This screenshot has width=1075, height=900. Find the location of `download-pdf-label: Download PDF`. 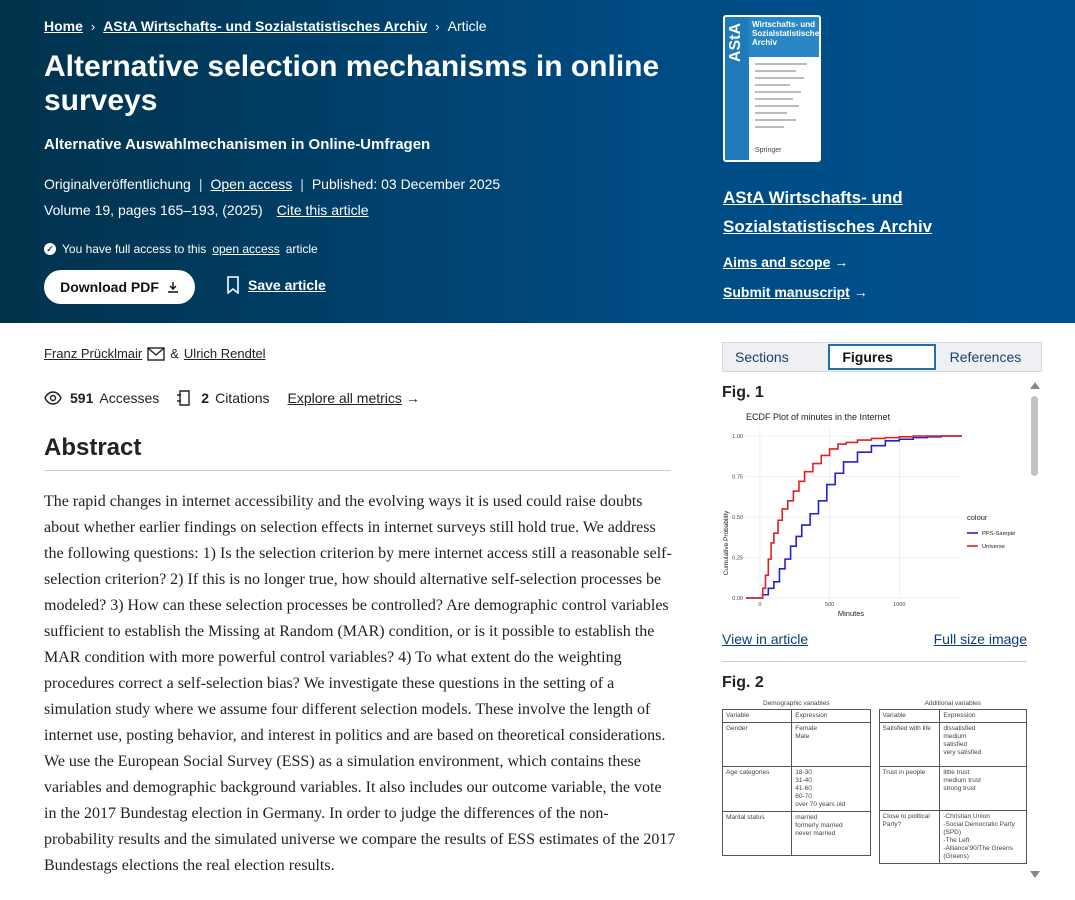

download-pdf-label: Download PDF is located at coordinates (109, 287).